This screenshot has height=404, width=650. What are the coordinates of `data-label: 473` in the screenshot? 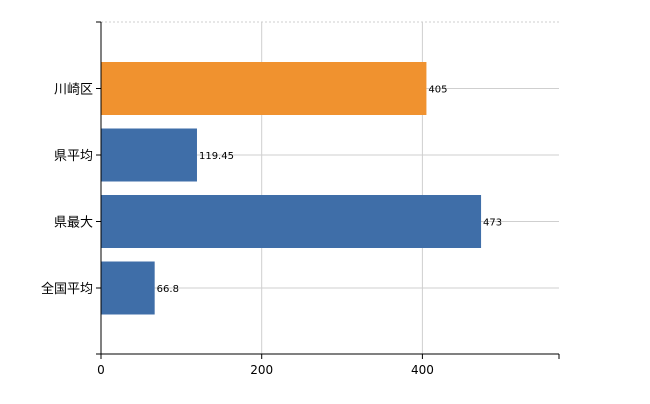 It's located at (492, 223).